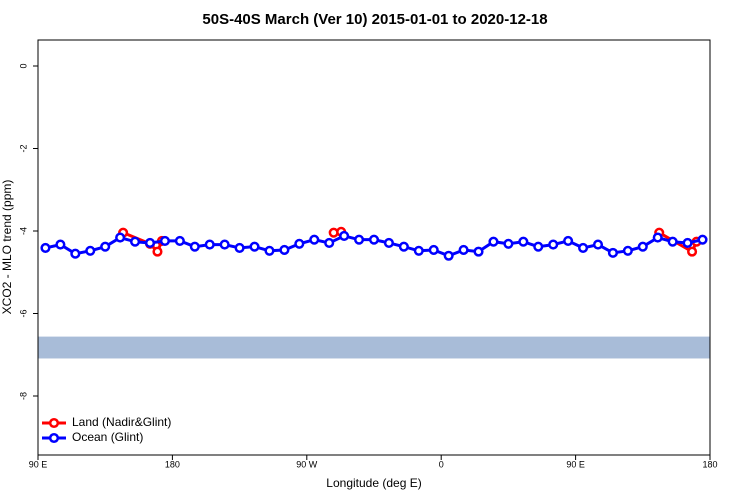 The width and height of the screenshot is (750, 500). What do you see at coordinates (121, 422) in the screenshot?
I see `legend-text: Land (Nadir&Glint)` at bounding box center [121, 422].